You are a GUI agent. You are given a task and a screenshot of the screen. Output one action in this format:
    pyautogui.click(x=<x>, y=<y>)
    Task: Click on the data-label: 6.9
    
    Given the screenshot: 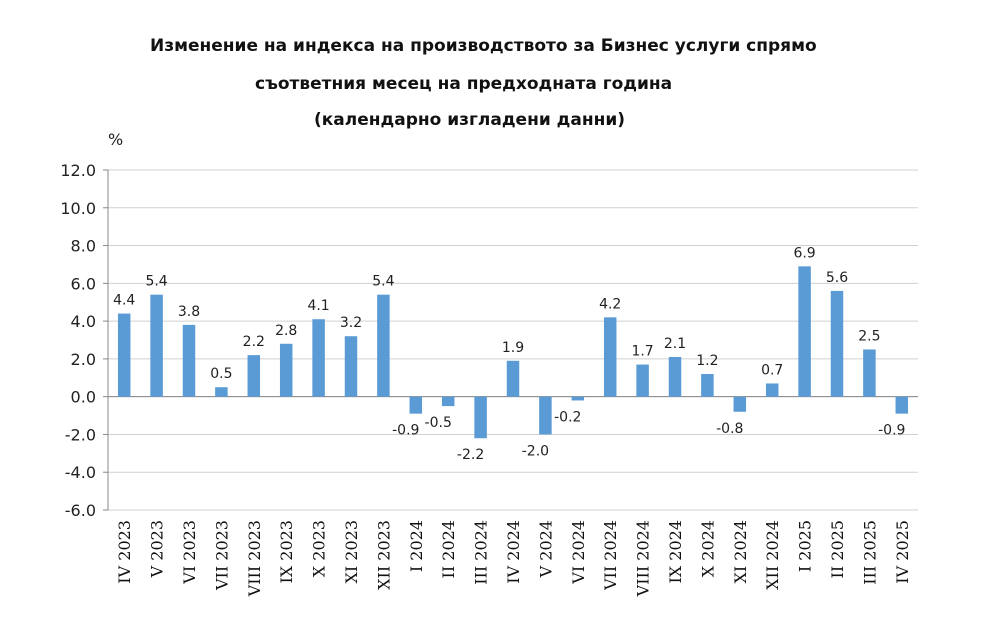 What is the action you would take?
    pyautogui.click(x=804, y=253)
    